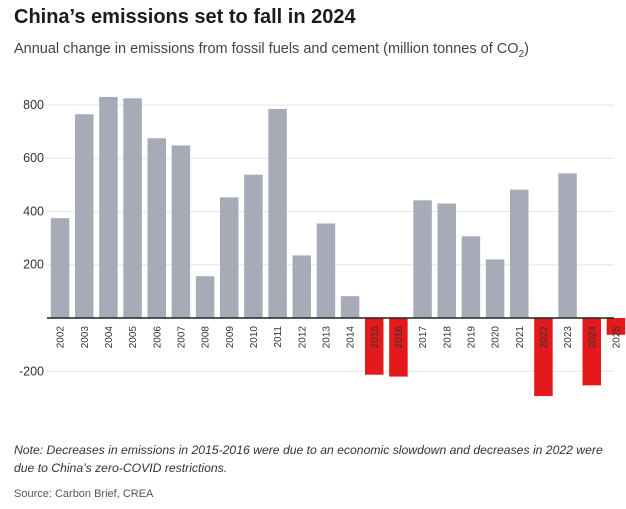 Image resolution: width=626 pixels, height=509 pixels. Describe the element at coordinates (33, 158) in the screenshot. I see `y-tick-label: 600` at that location.